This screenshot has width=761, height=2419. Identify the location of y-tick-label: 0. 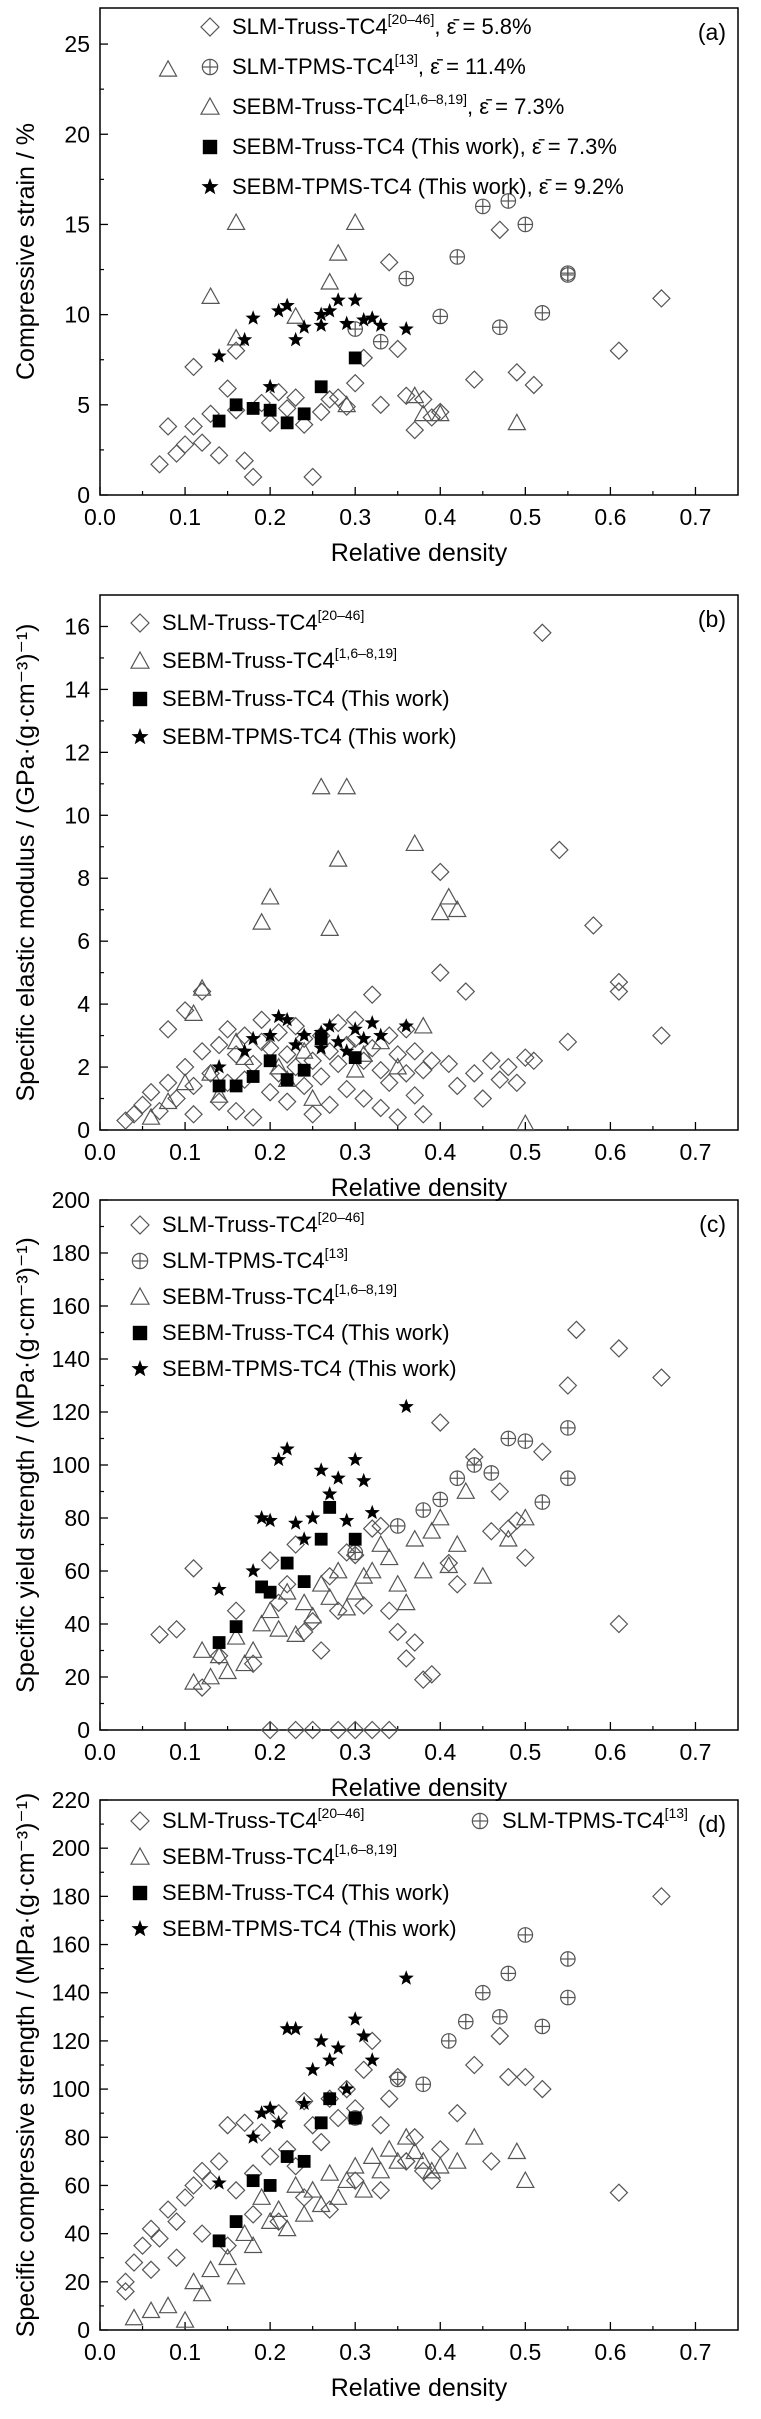
(83, 1130).